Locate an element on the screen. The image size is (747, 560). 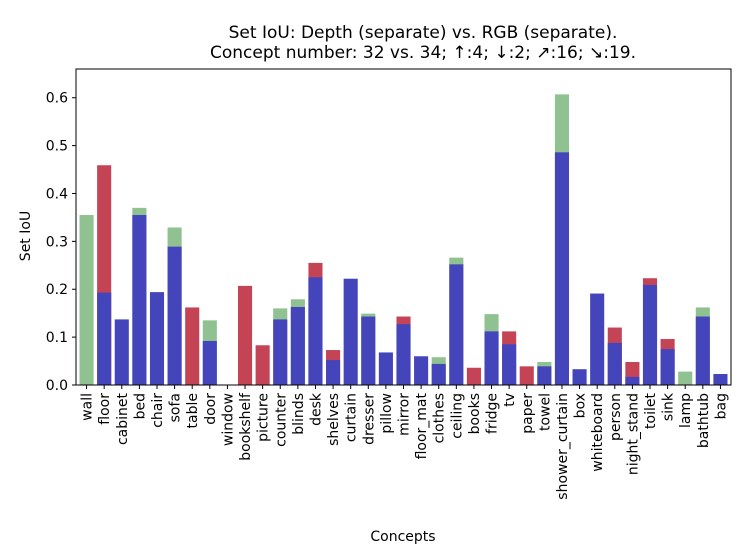
y-tick-label: 0.6 is located at coordinates (57, 99).